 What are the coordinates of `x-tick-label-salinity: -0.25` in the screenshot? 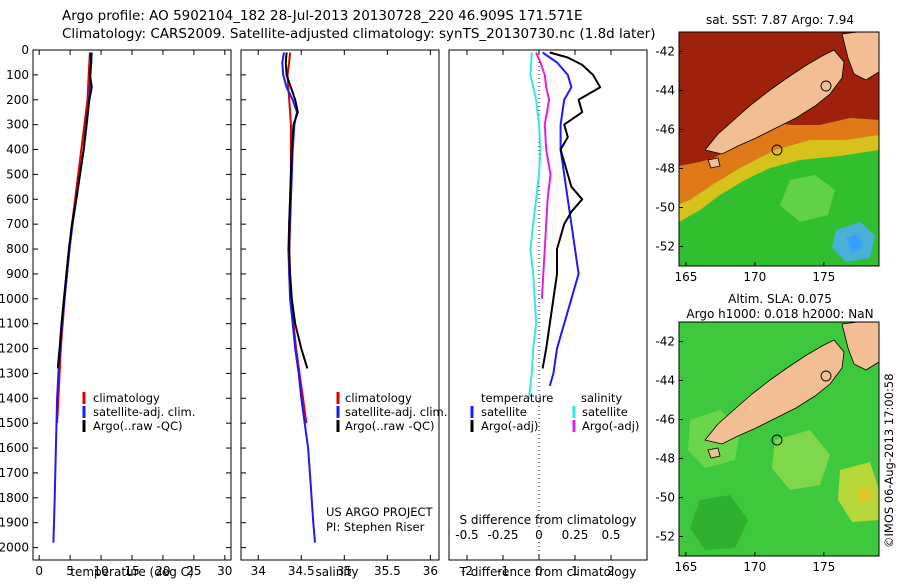 It's located at (502, 535).